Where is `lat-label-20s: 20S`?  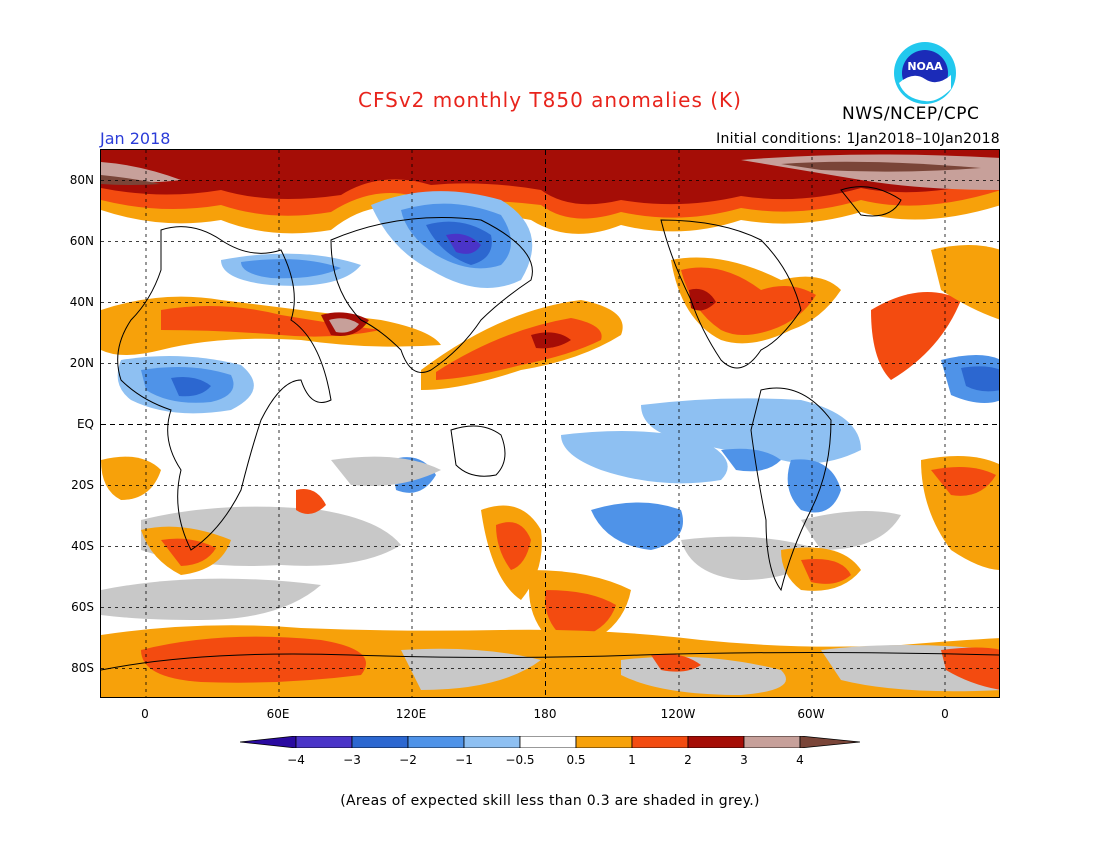
lat-label-20s: 20S is located at coordinates (82, 485).